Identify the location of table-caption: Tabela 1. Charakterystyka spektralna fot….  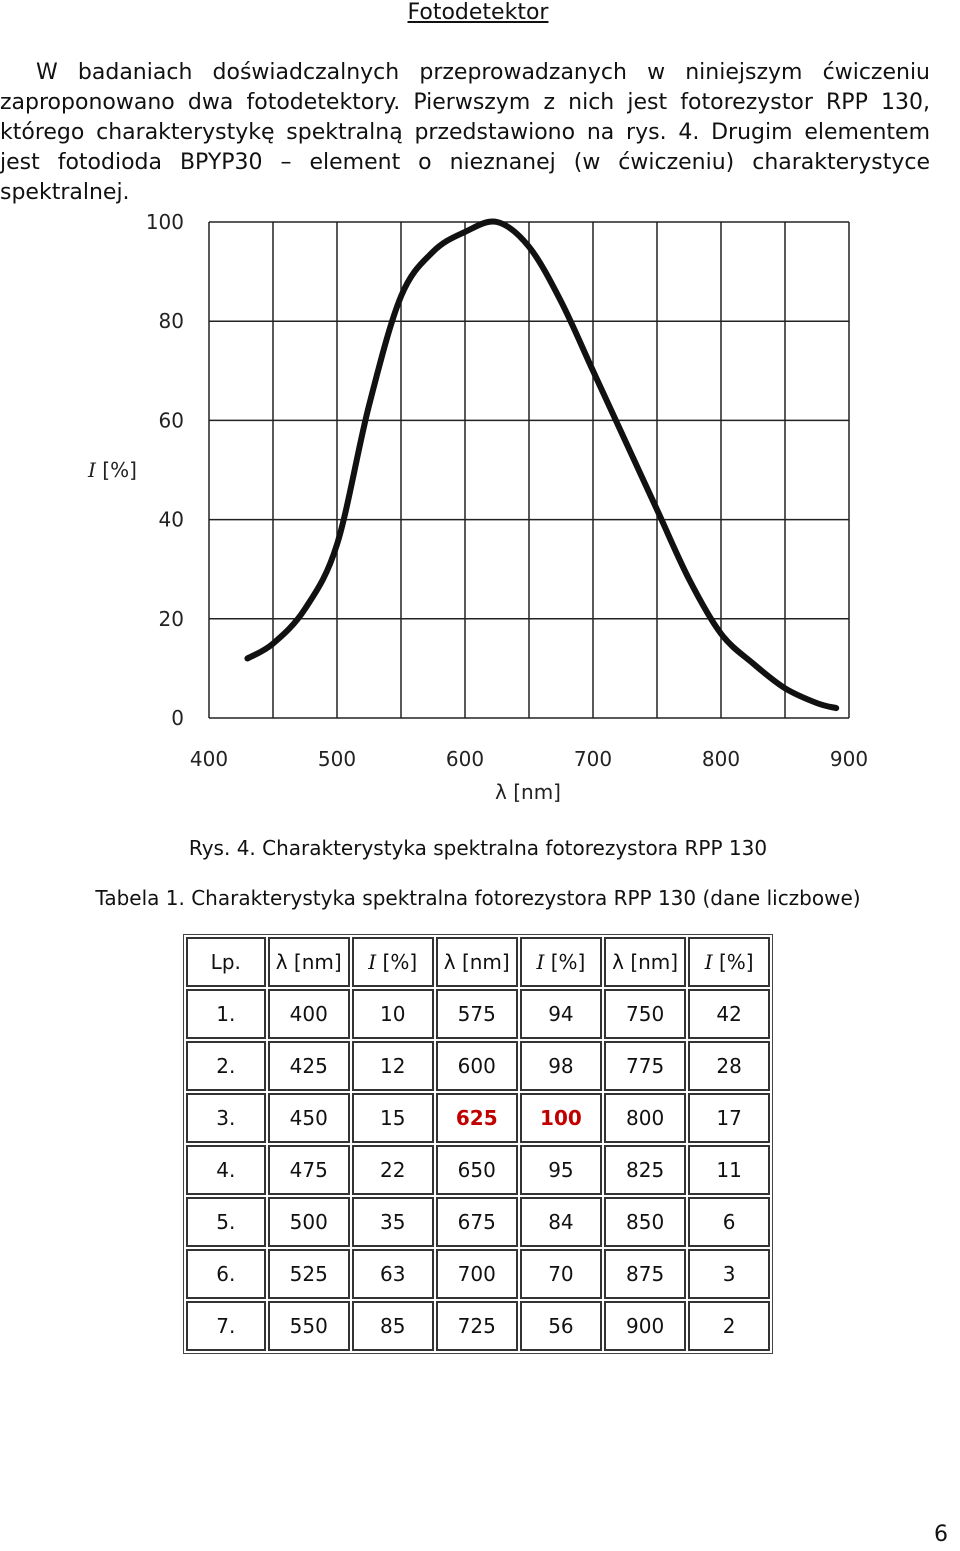
(478, 898).